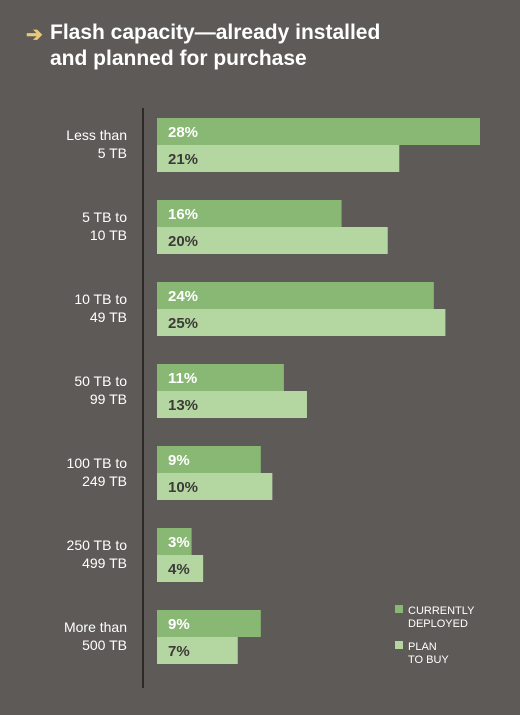 The image size is (520, 715). Describe the element at coordinates (183, 405) in the screenshot. I see `data-label: 13%` at that location.